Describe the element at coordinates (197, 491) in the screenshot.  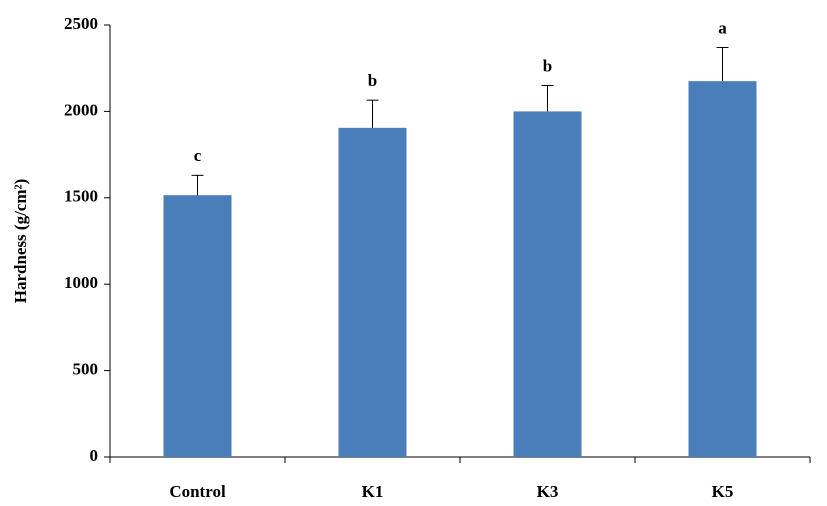
I see `x-tick-label: Control` at that location.